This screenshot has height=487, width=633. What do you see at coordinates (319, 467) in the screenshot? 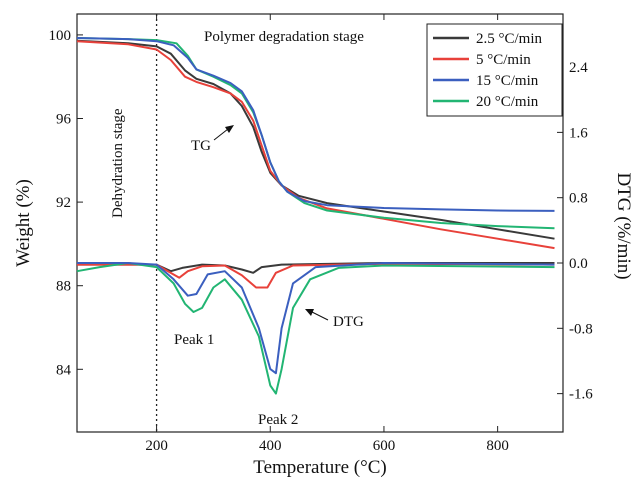
I see `x-axis-title: Temperature (°C)` at bounding box center [319, 467].